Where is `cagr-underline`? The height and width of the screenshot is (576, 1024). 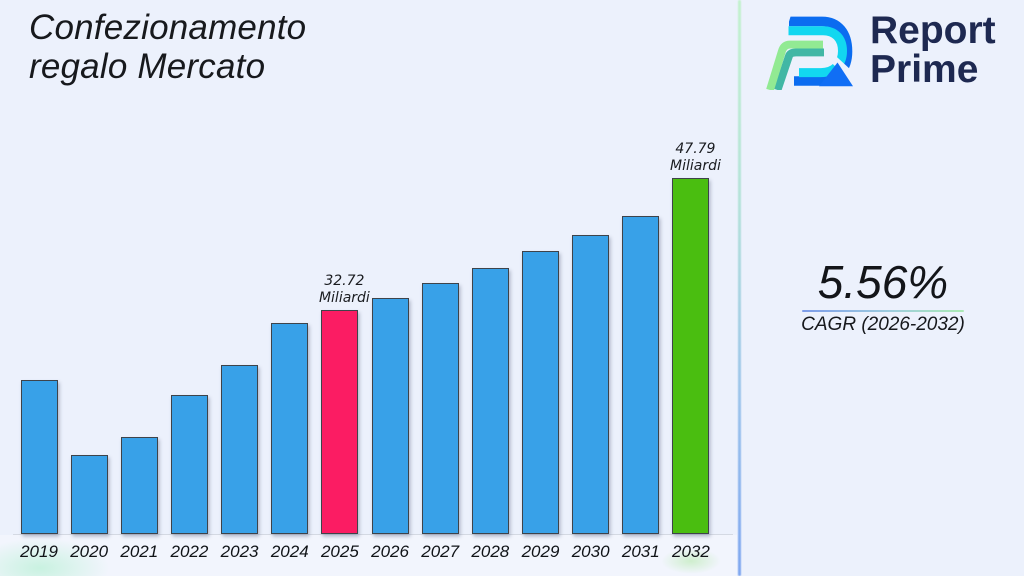
cagr-underline is located at coordinates (883, 311).